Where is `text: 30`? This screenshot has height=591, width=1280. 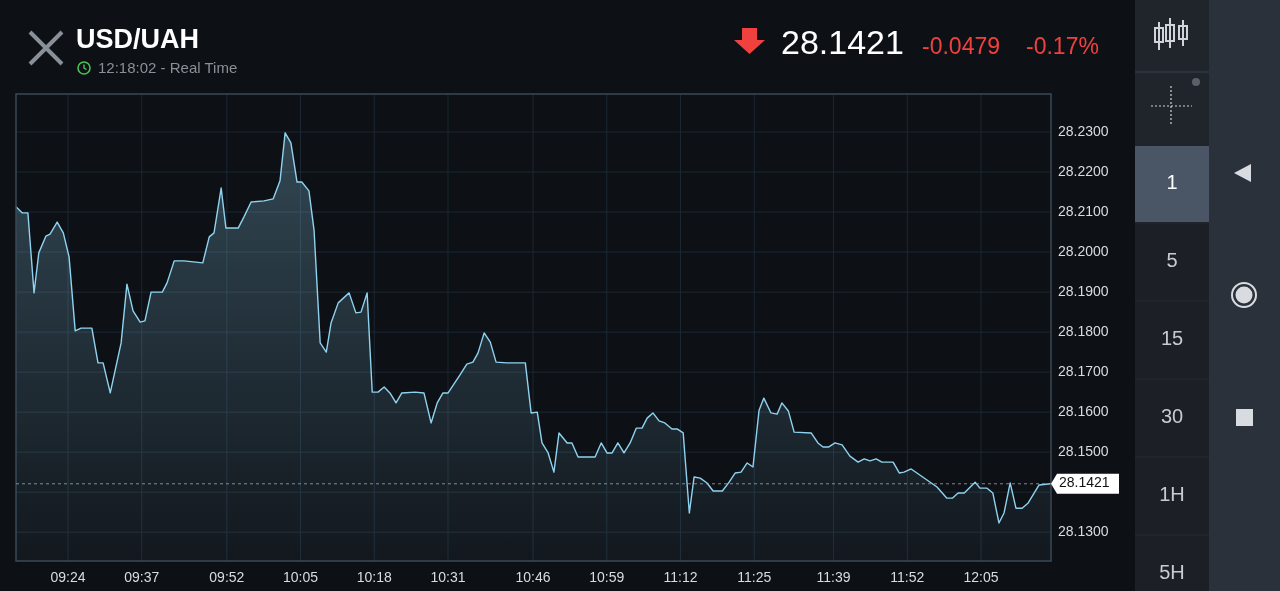 text: 30 is located at coordinates (1172, 416).